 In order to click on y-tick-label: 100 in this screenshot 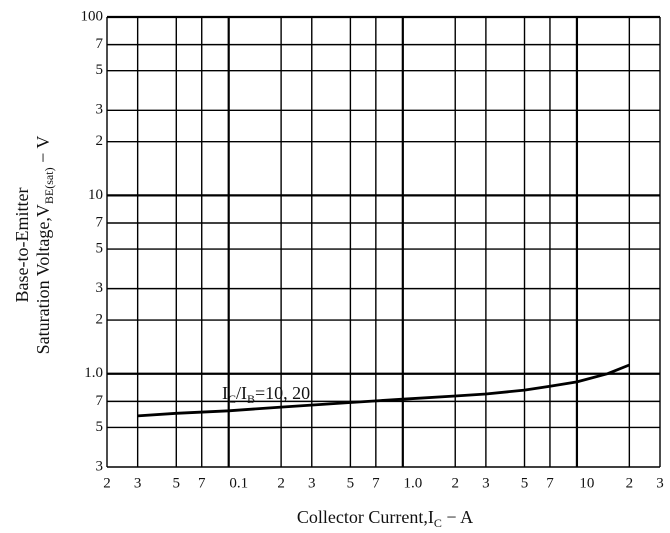, I will do `click(92, 16)`.